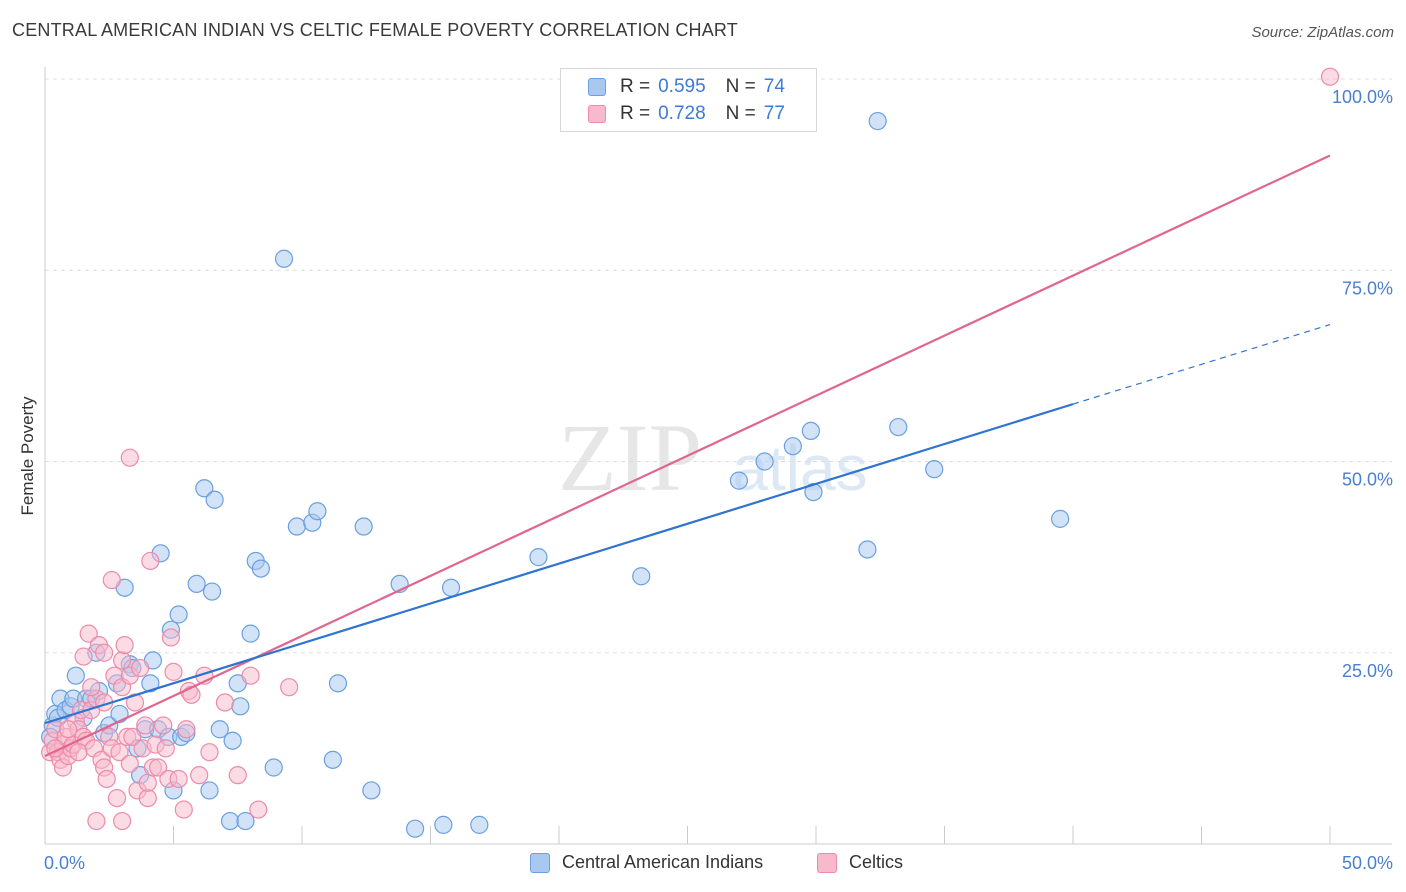 This screenshot has height=892, width=1406. Describe the element at coordinates (540, 862) in the screenshot. I see `bottom-legend-swatch-blue` at that location.